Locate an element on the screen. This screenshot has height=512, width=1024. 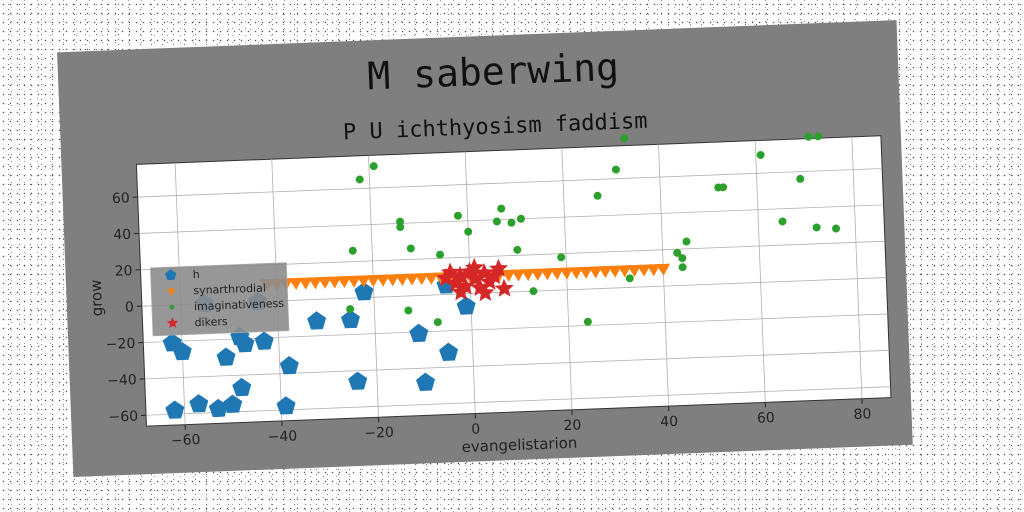
x-axis-label: evangelistarion is located at coordinates (519, 445).